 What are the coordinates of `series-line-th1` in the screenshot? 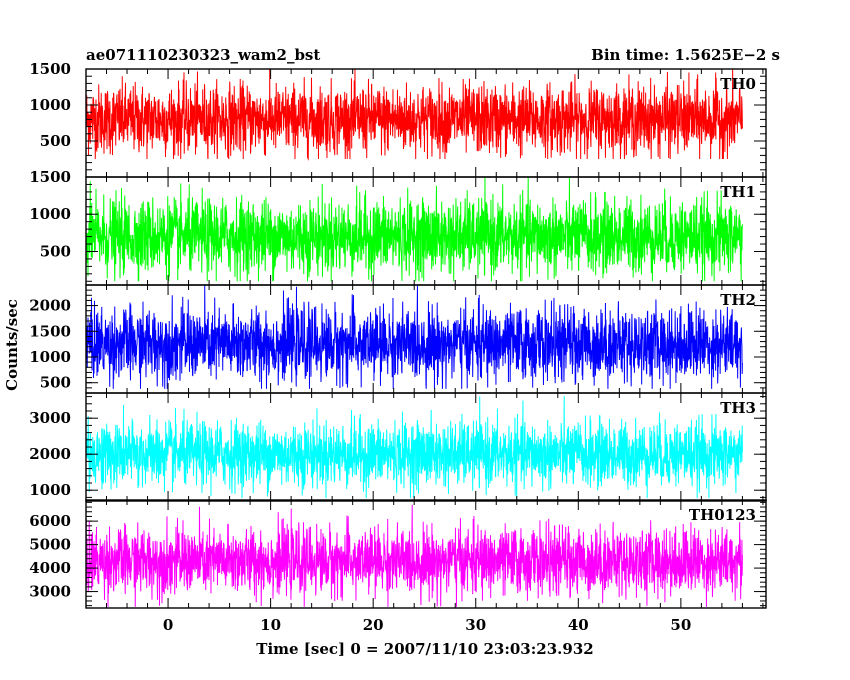 It's located at (414, 229).